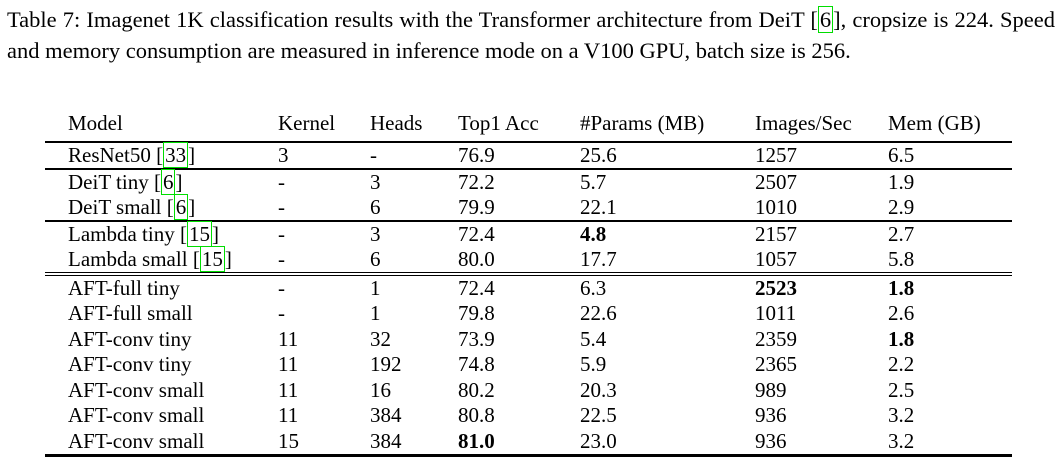  I want to click on cell-heads: 32, so click(380, 338).